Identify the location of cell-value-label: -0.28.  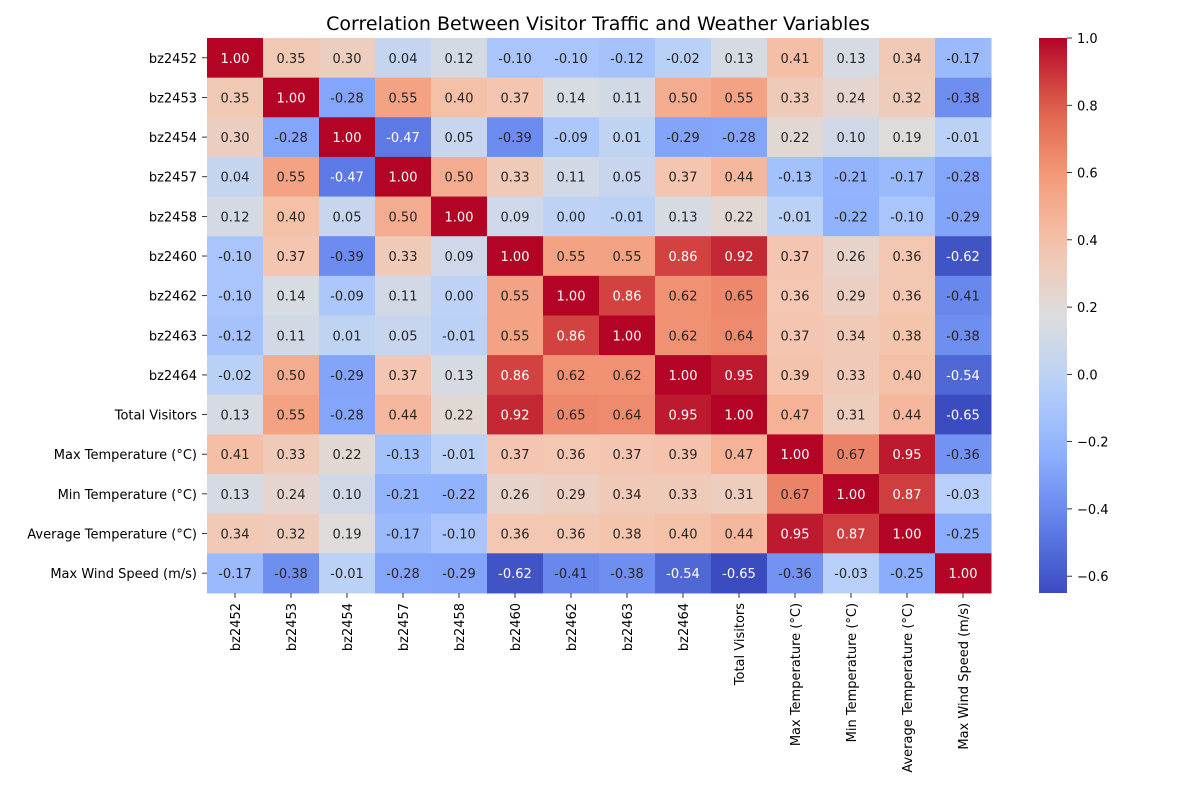
(347, 98).